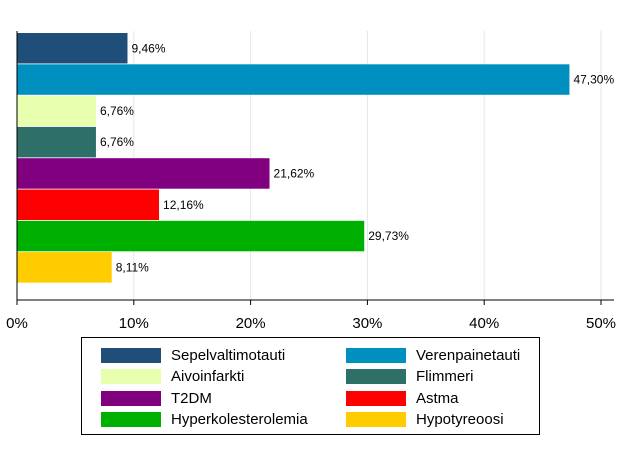 Image resolution: width=625 pixels, height=449 pixels. Describe the element at coordinates (72, 48) in the screenshot. I see `bar-sepelvaltimotauti` at that location.